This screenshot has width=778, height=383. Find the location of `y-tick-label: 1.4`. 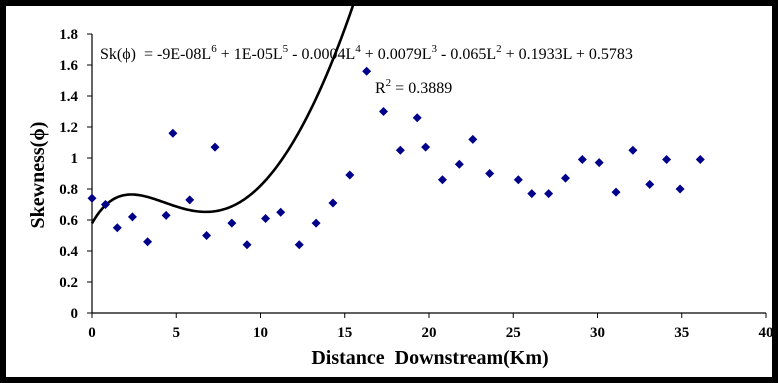

y-tick-label: 1.4 is located at coordinates (68, 97).